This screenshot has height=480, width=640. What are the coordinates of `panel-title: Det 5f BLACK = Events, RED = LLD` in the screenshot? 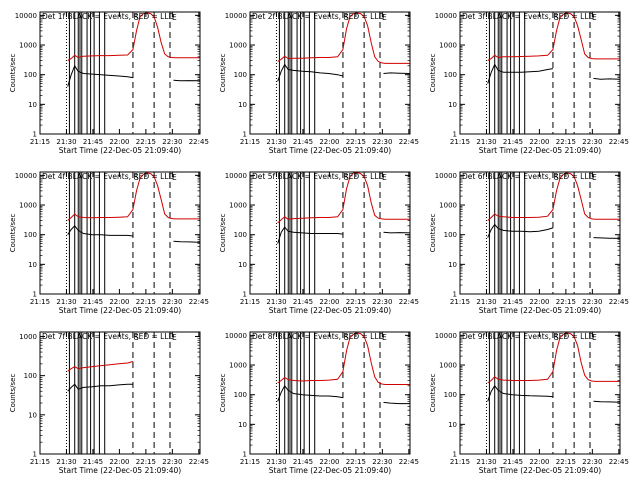 It's located at (318, 176).